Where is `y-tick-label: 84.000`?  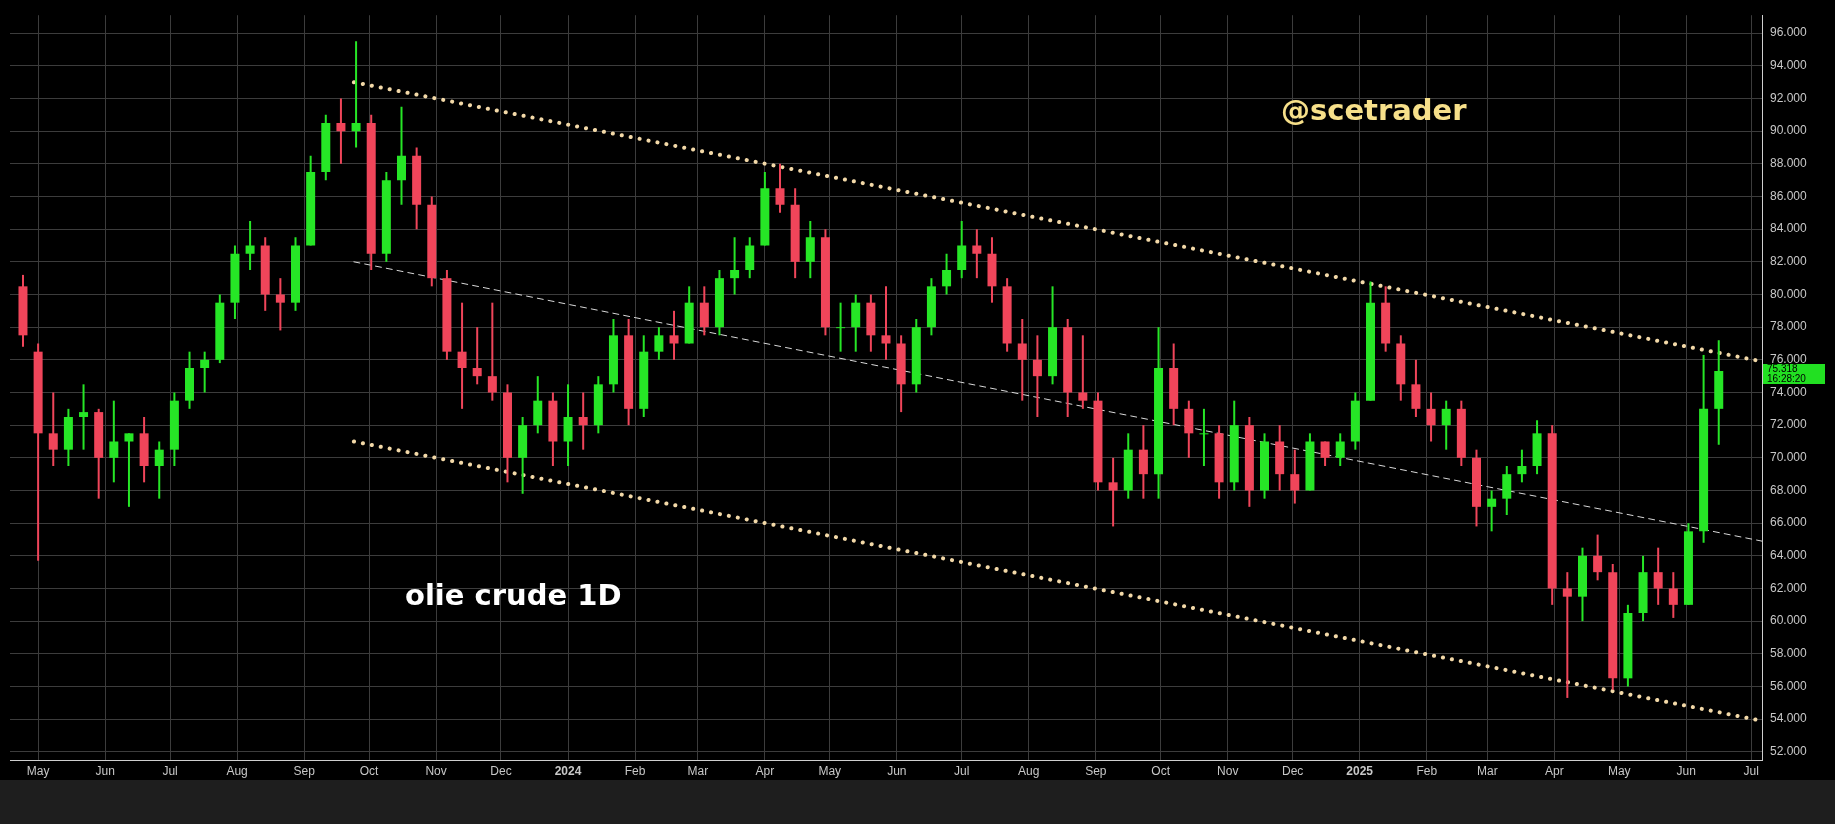
y-tick-label: 84.000 is located at coordinates (1789, 228).